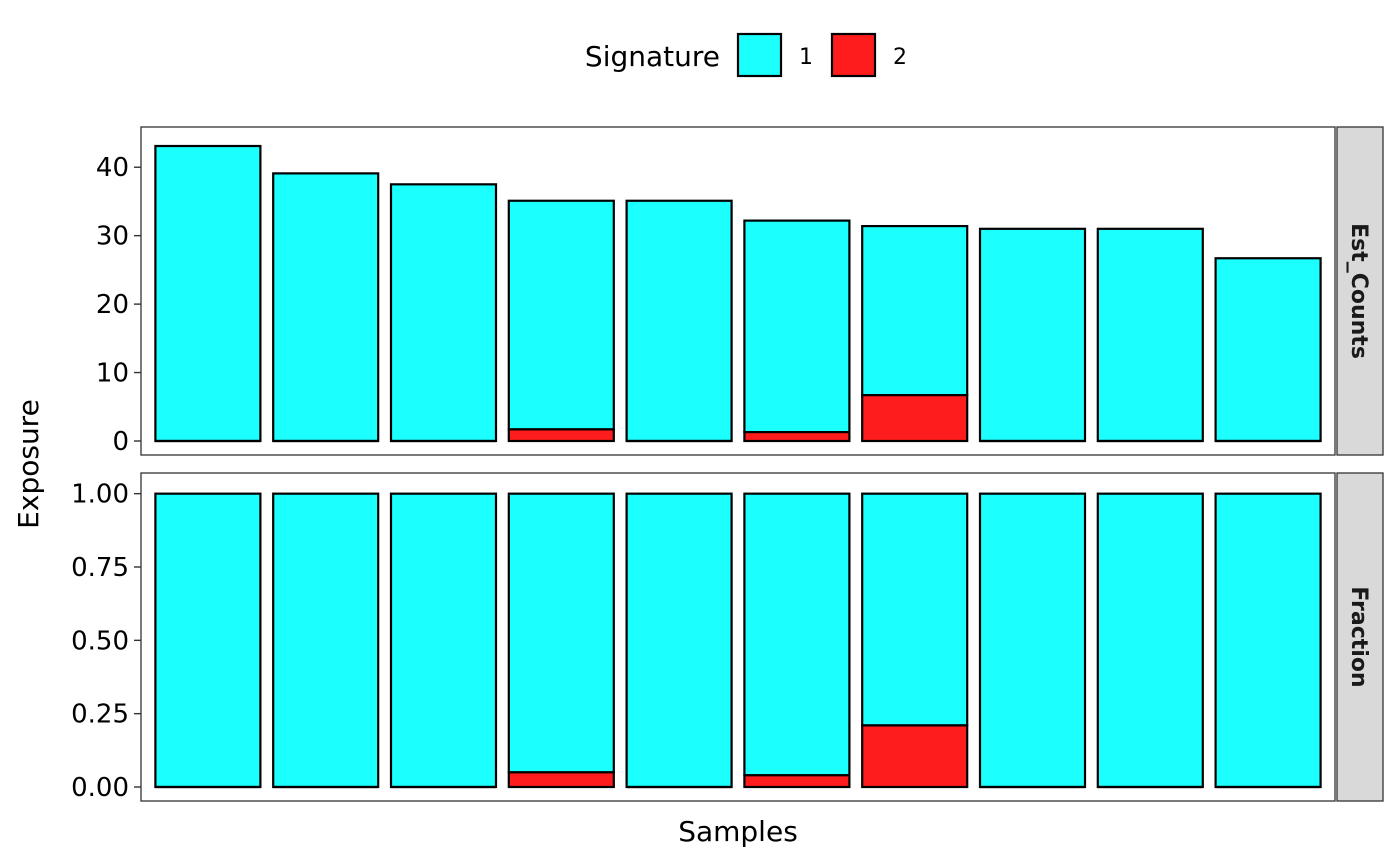  Describe the element at coordinates (100, 715) in the screenshot. I see `y-tick-label: 0.25` at that location.